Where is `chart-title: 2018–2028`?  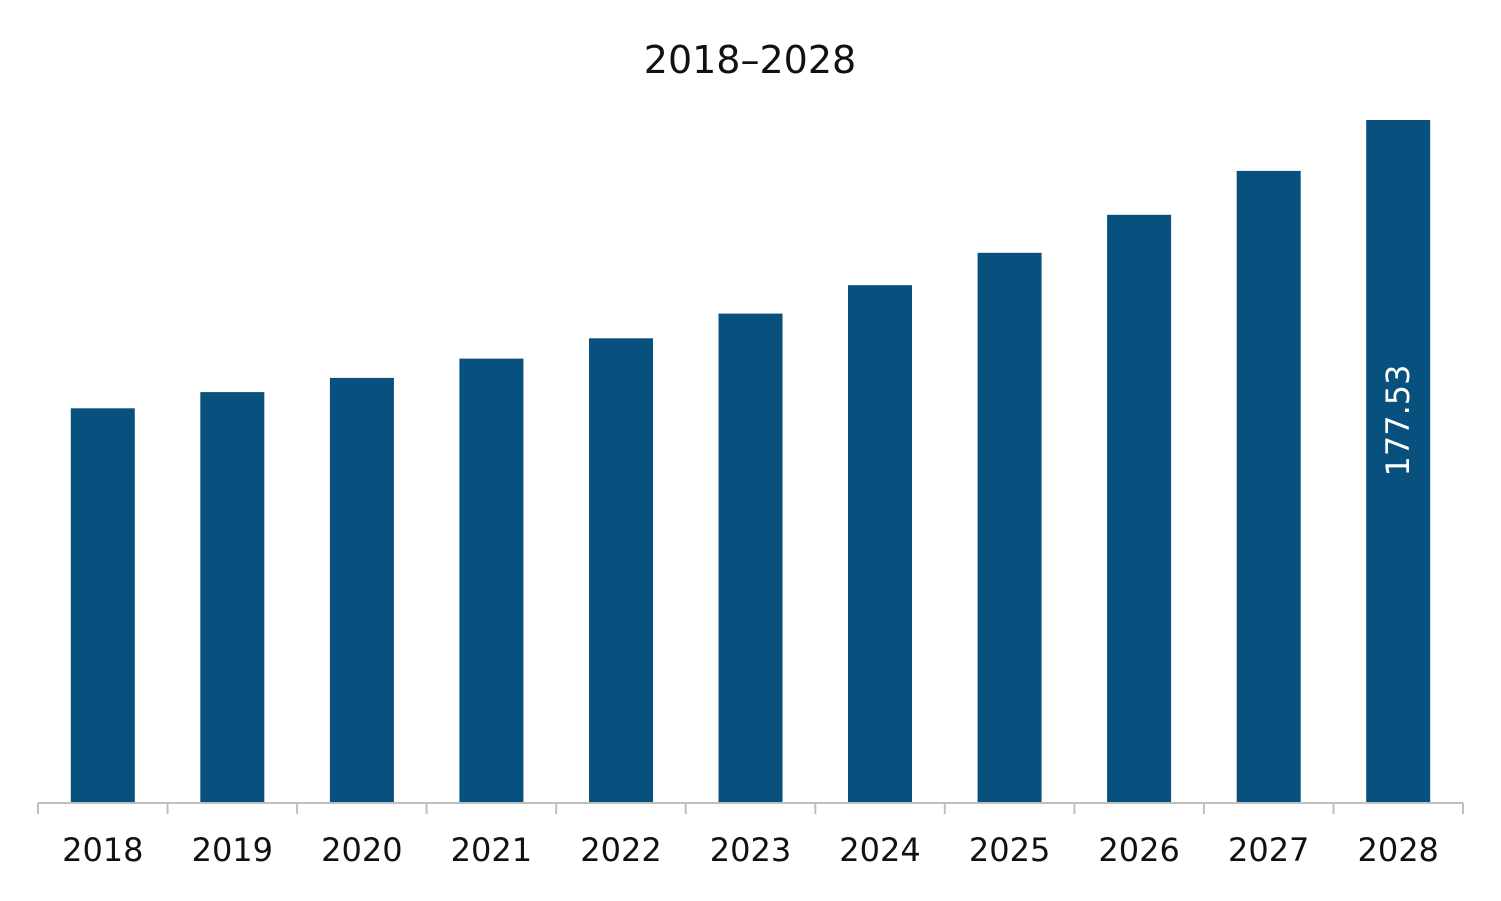
chart-title: 2018–2028 is located at coordinates (750, 60).